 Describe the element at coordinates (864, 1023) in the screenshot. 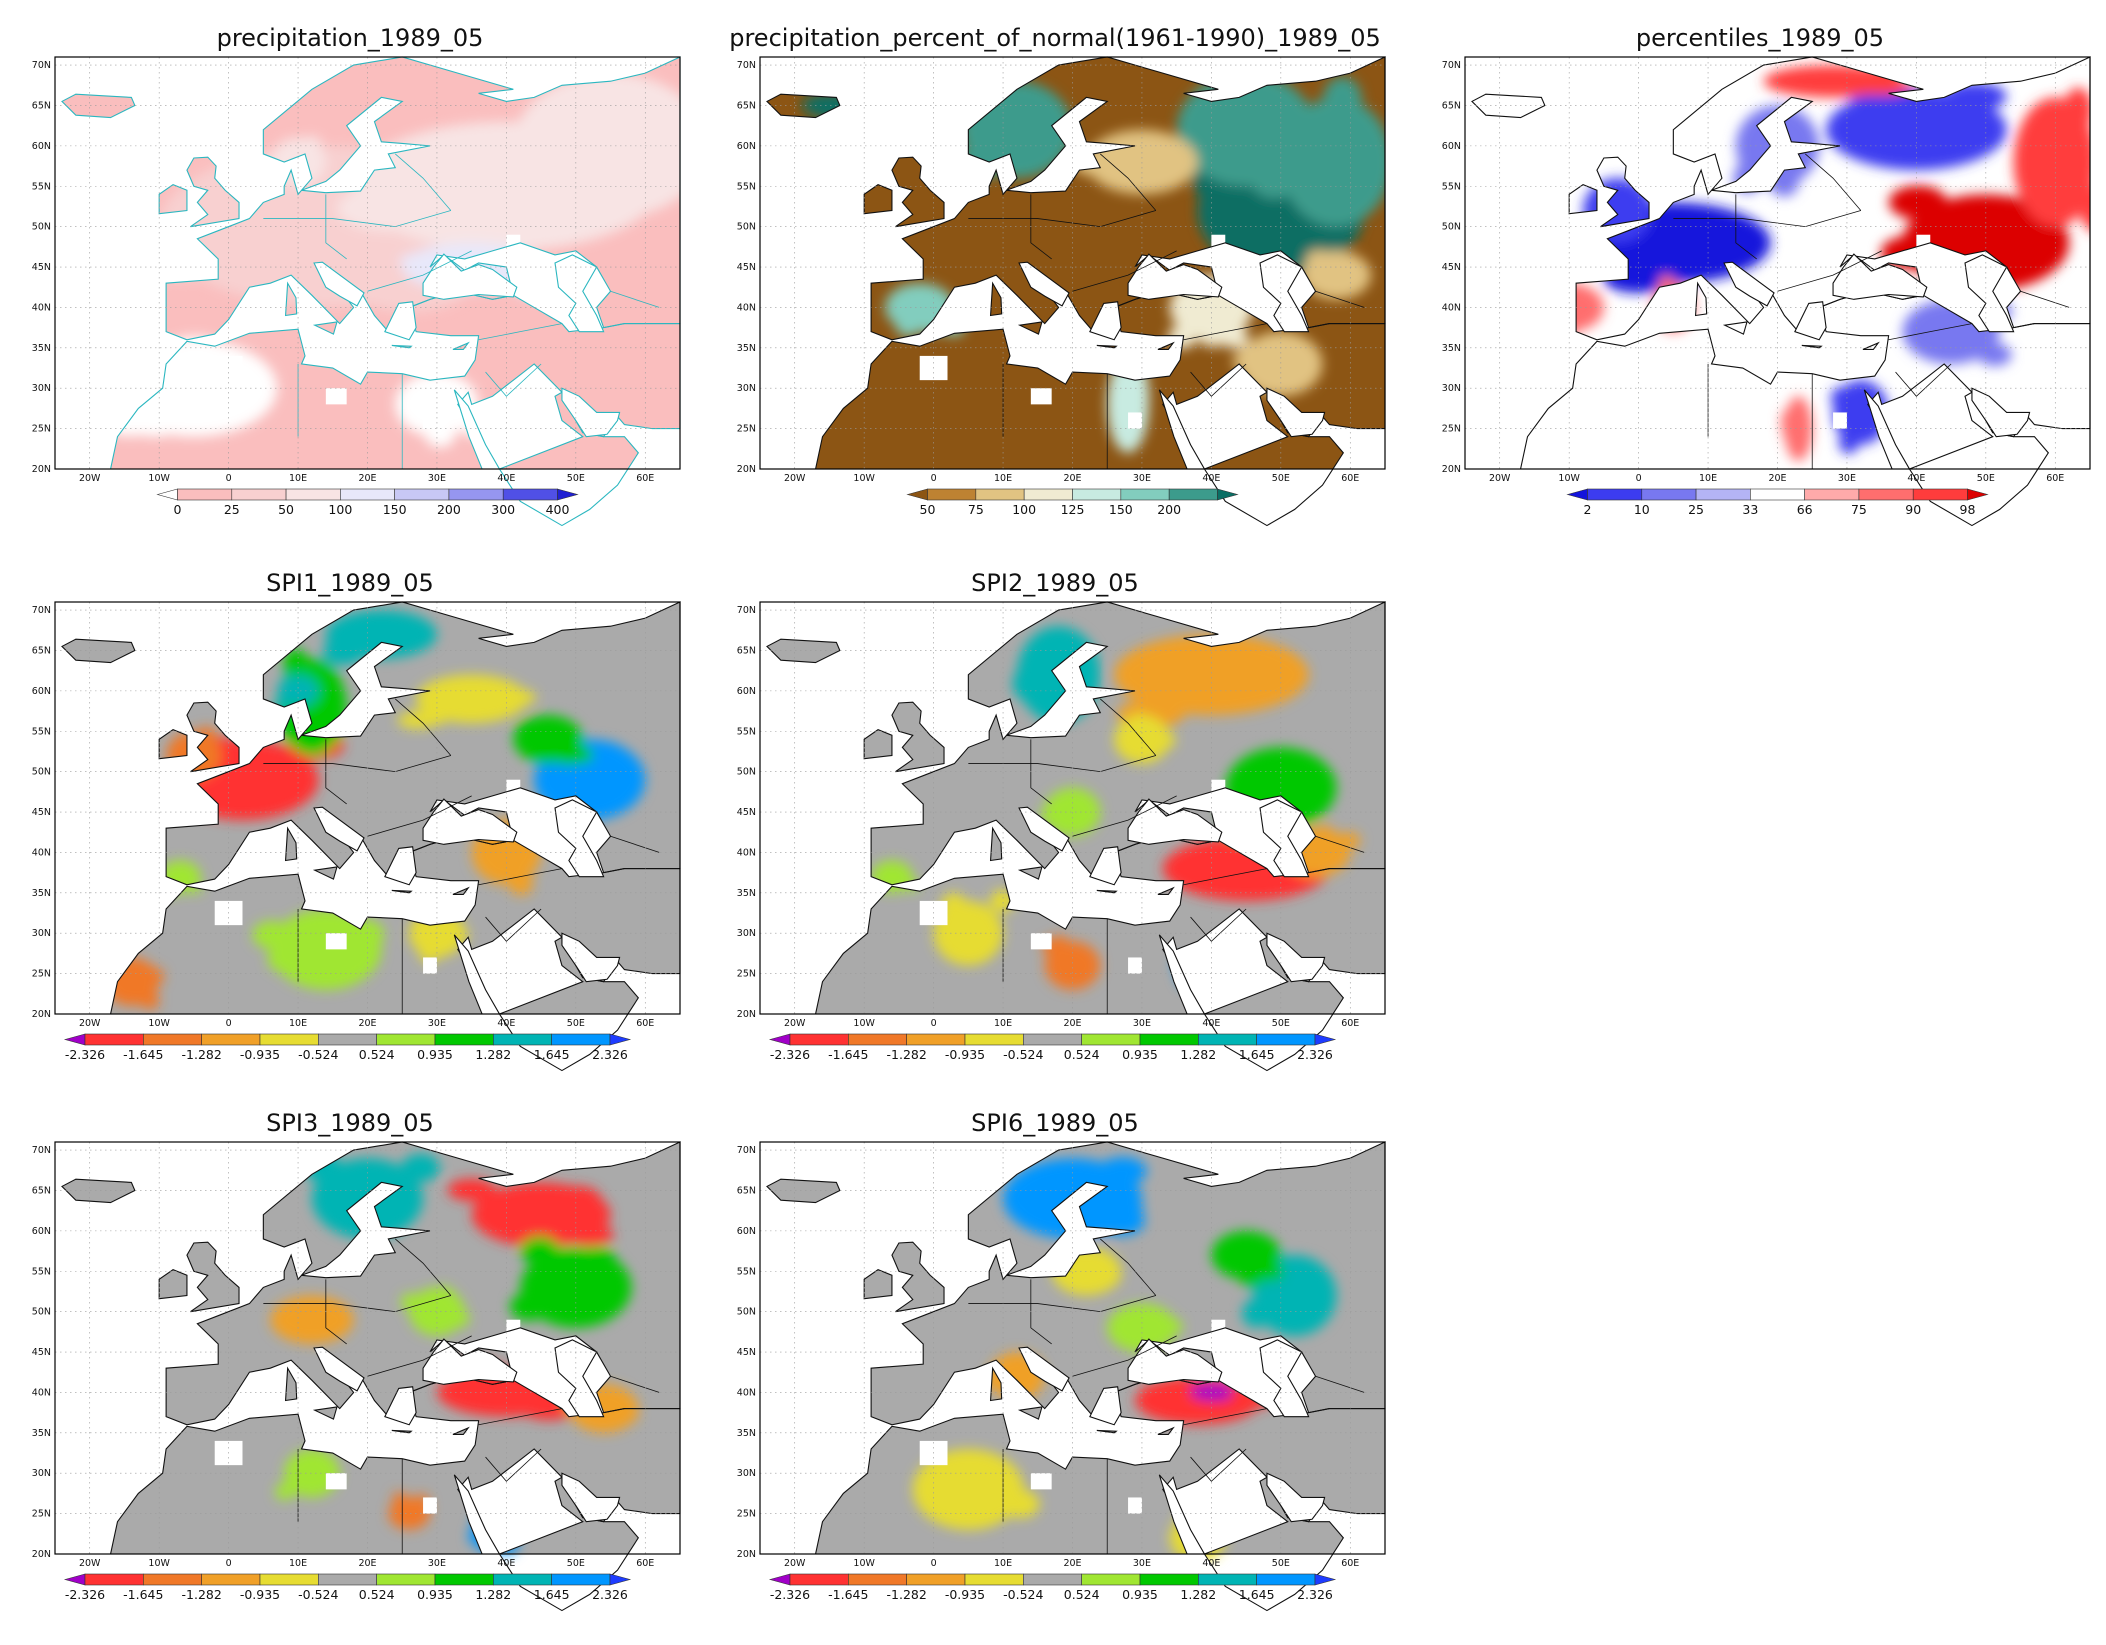

I see `lon-tick-label: 10W` at that location.